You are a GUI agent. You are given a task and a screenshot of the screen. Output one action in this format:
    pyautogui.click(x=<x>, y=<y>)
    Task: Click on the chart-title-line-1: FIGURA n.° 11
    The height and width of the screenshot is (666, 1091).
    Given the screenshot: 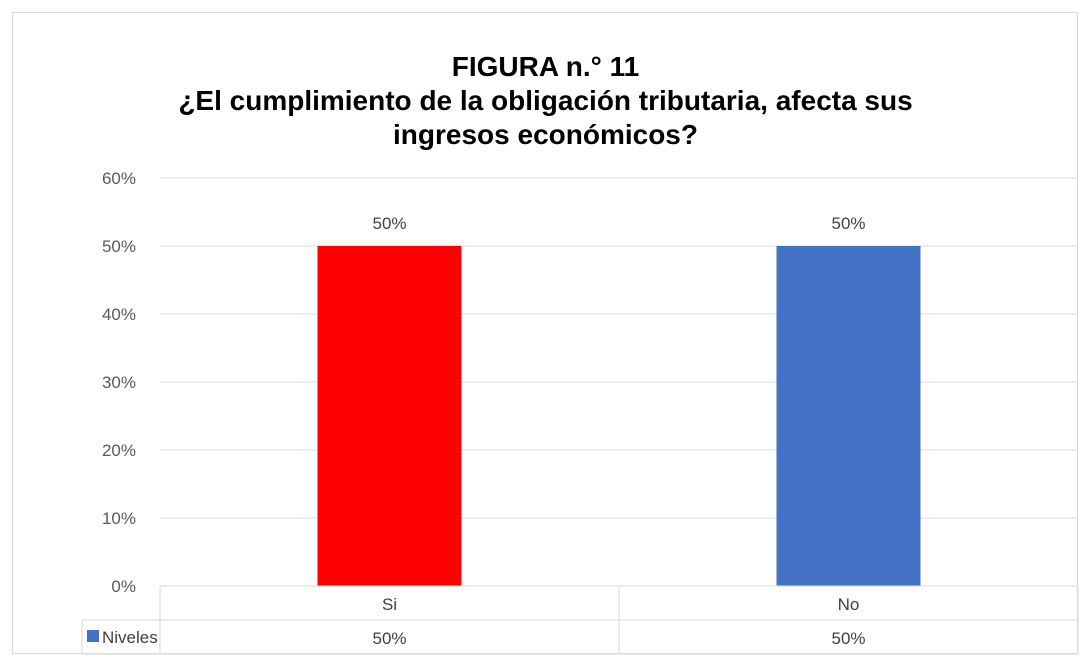 What is the action you would take?
    pyautogui.click(x=545, y=66)
    